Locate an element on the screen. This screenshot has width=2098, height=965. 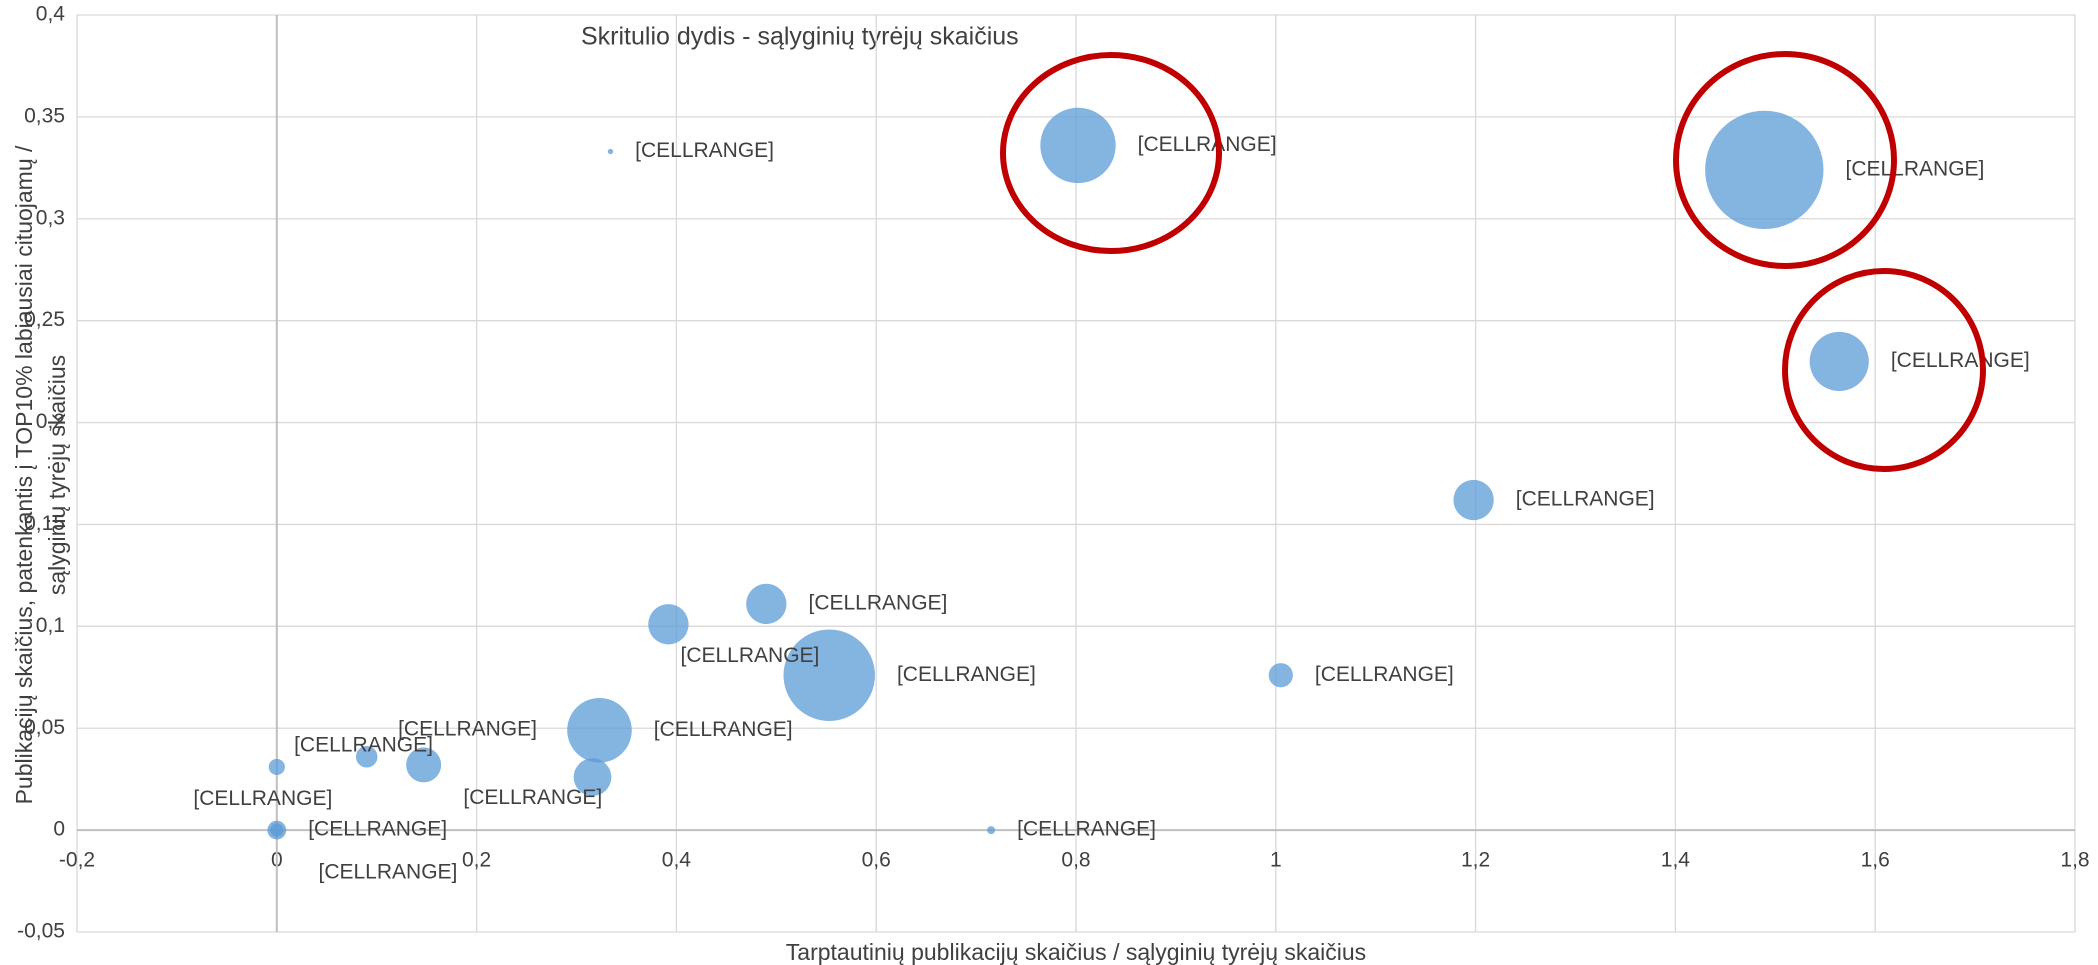
y-tick-label: 0,05 is located at coordinates (44, 727).